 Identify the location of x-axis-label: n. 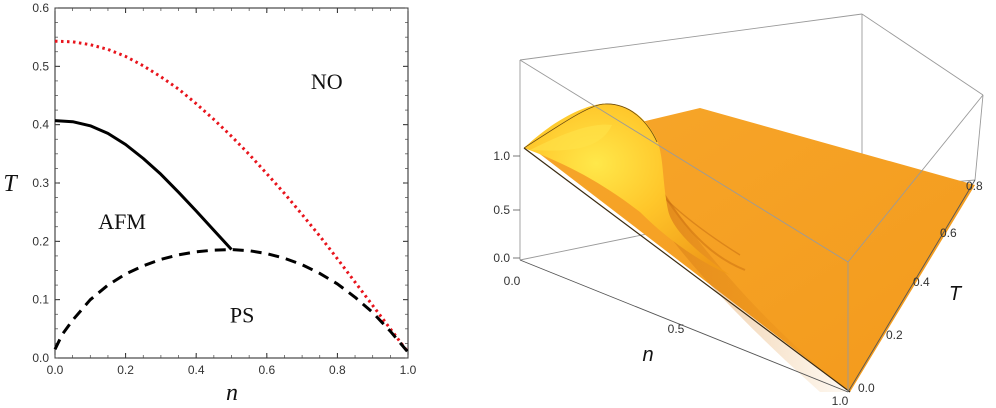
(232, 393).